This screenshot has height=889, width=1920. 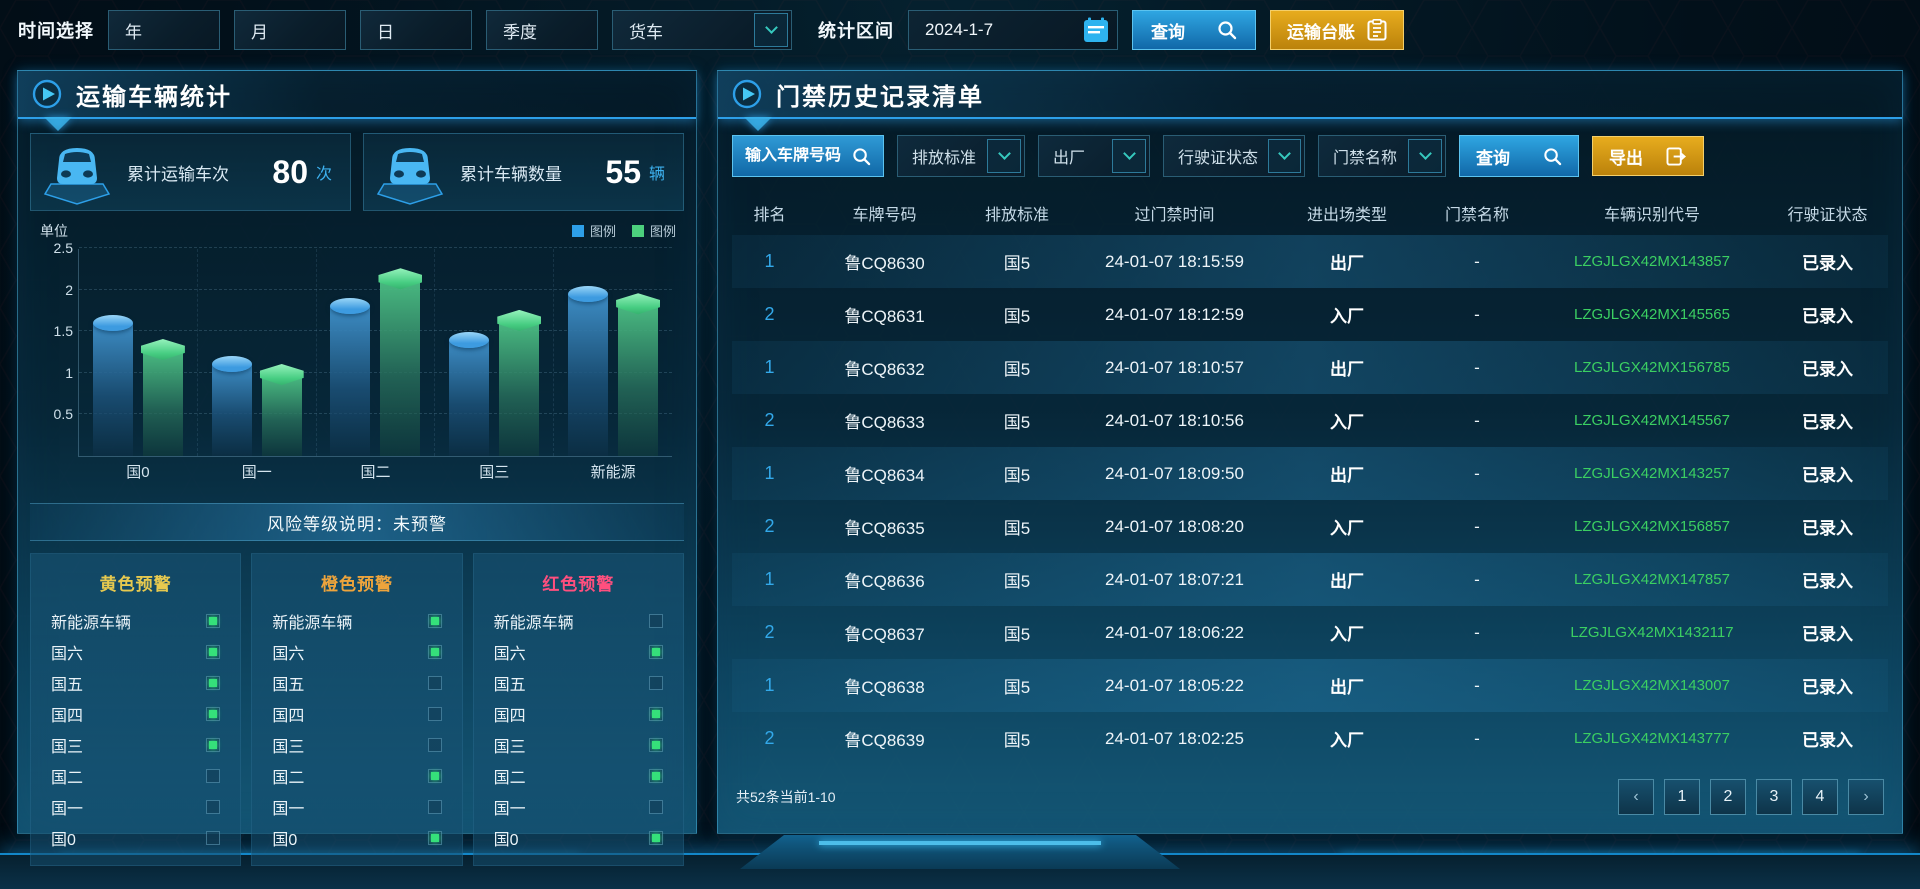 I want to click on filter-dropdown: 排放标准, so click(x=961, y=156).